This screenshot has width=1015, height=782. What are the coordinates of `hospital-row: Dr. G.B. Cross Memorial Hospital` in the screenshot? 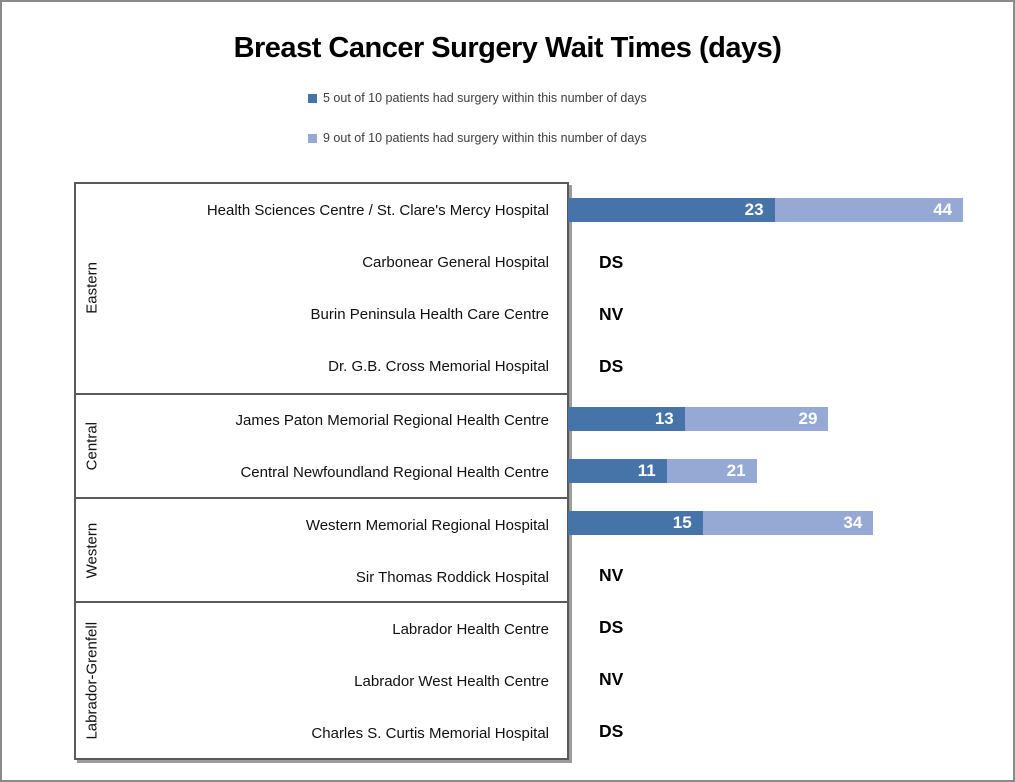 It's located at (321, 367).